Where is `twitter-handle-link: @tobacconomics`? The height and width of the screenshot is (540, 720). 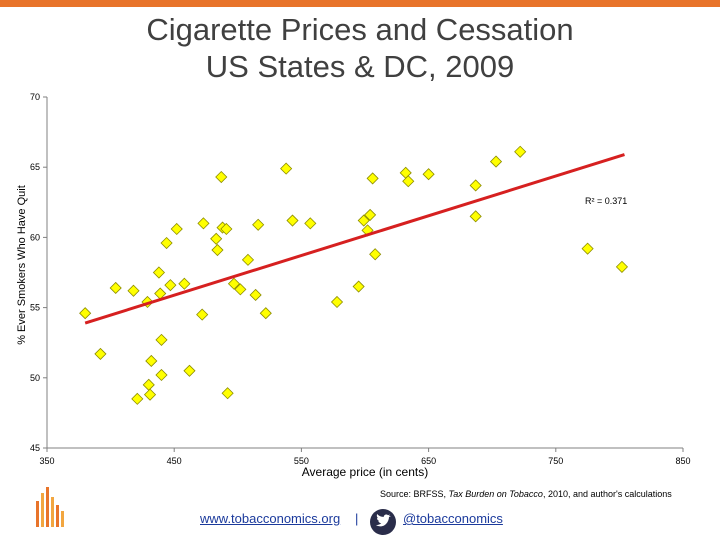 twitter-handle-link: @tobacconomics is located at coordinates (453, 518).